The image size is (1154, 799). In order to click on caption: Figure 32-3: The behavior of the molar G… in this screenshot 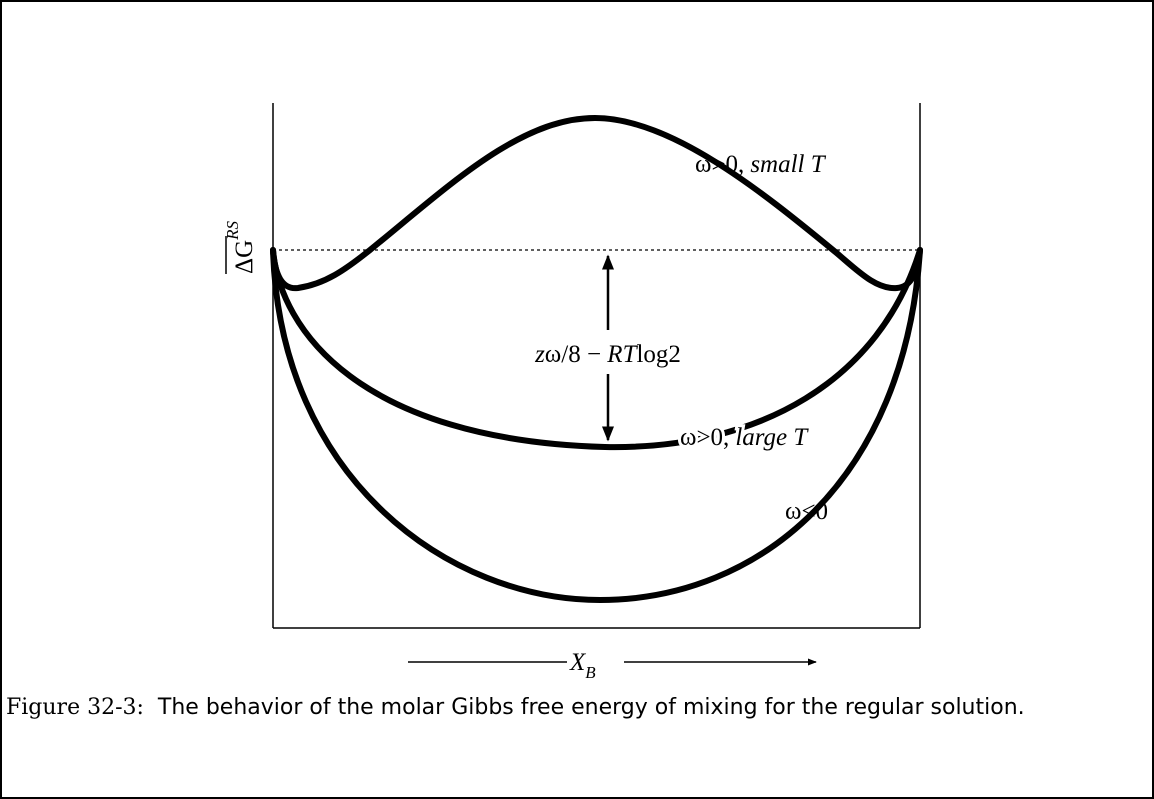, I will do `click(576, 708)`.